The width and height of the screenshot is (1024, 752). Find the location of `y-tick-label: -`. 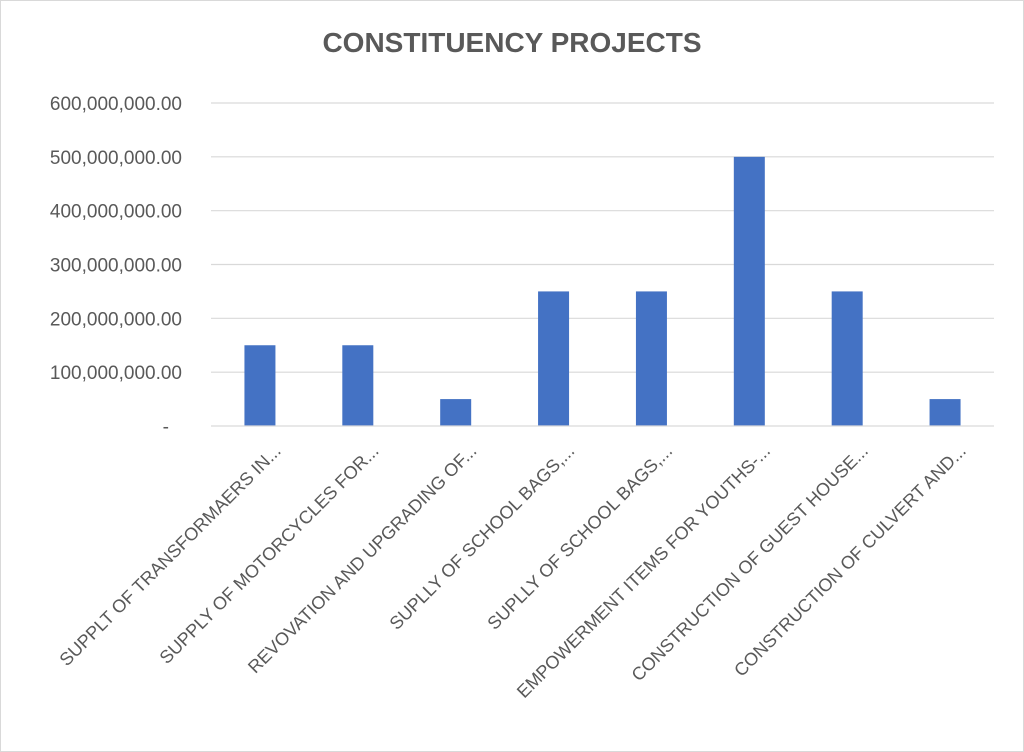

y-tick-label: - is located at coordinates (166, 427).